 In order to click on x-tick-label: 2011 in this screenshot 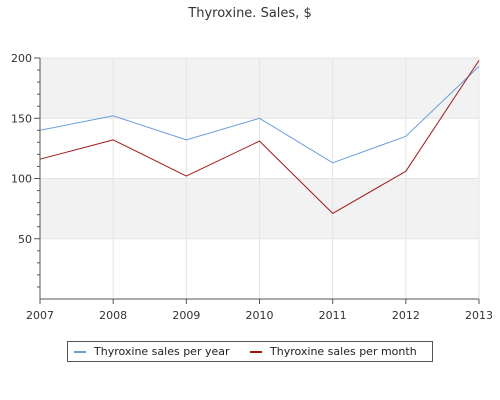, I will do `click(333, 315)`.